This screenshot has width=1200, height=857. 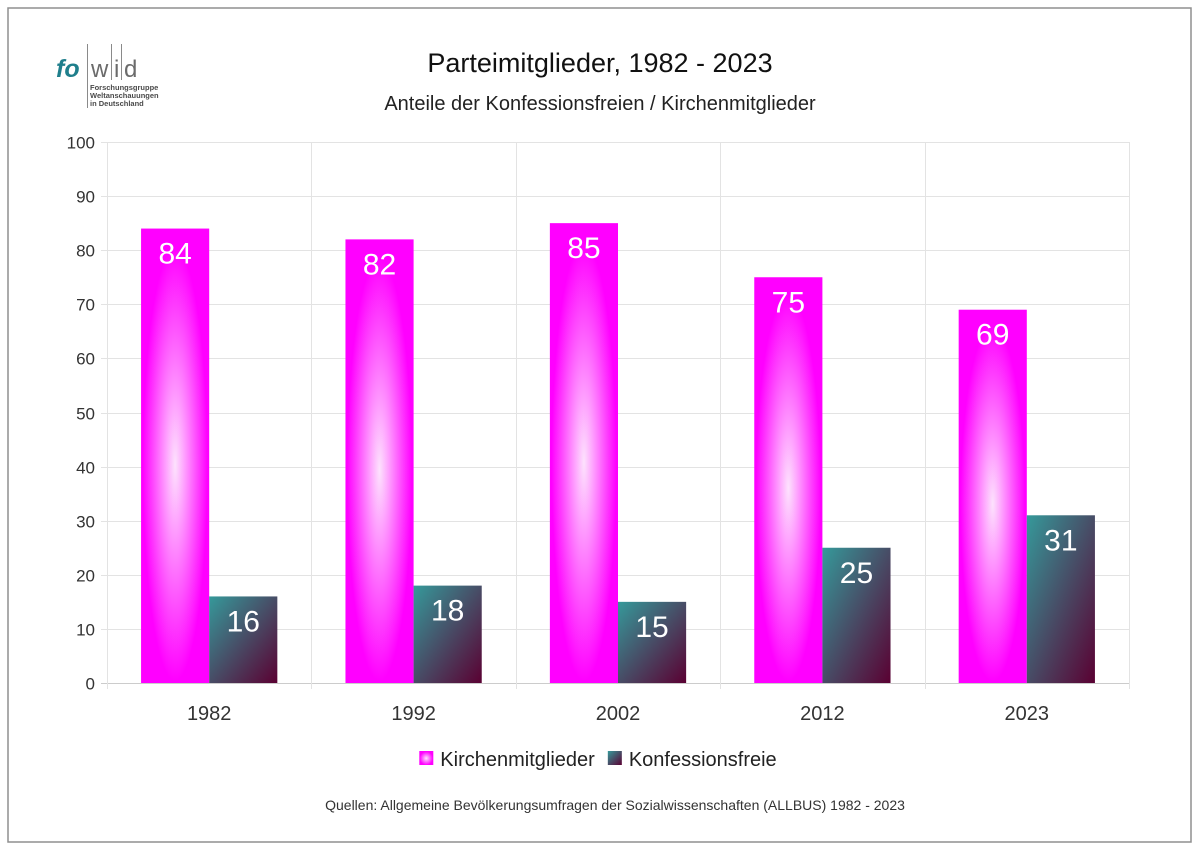 What do you see at coordinates (426, 758) in the screenshot?
I see `legend-swatch-kirchenmitglieder` at bounding box center [426, 758].